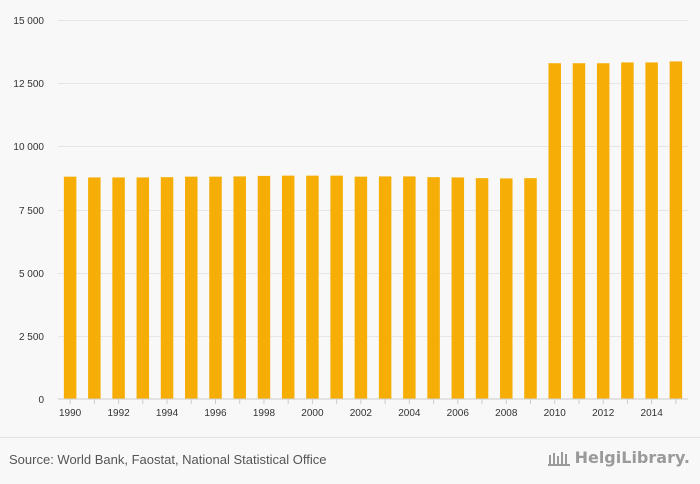 This screenshot has width=700, height=484. What do you see at coordinates (652, 413) in the screenshot?
I see `x-tick-label: 2014` at bounding box center [652, 413].